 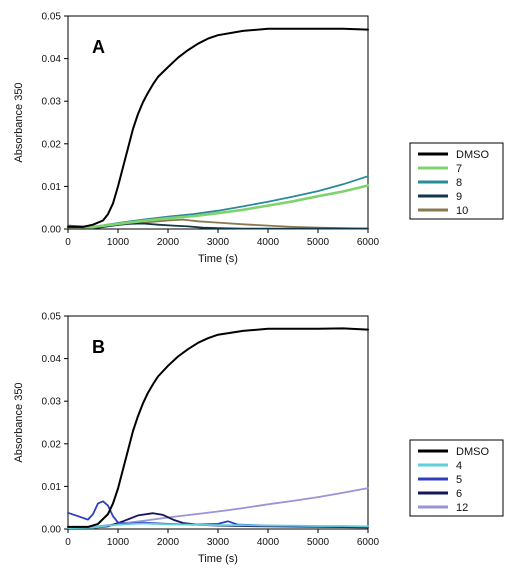 What do you see at coordinates (459, 466) in the screenshot?
I see `legend-label: 4` at bounding box center [459, 466].